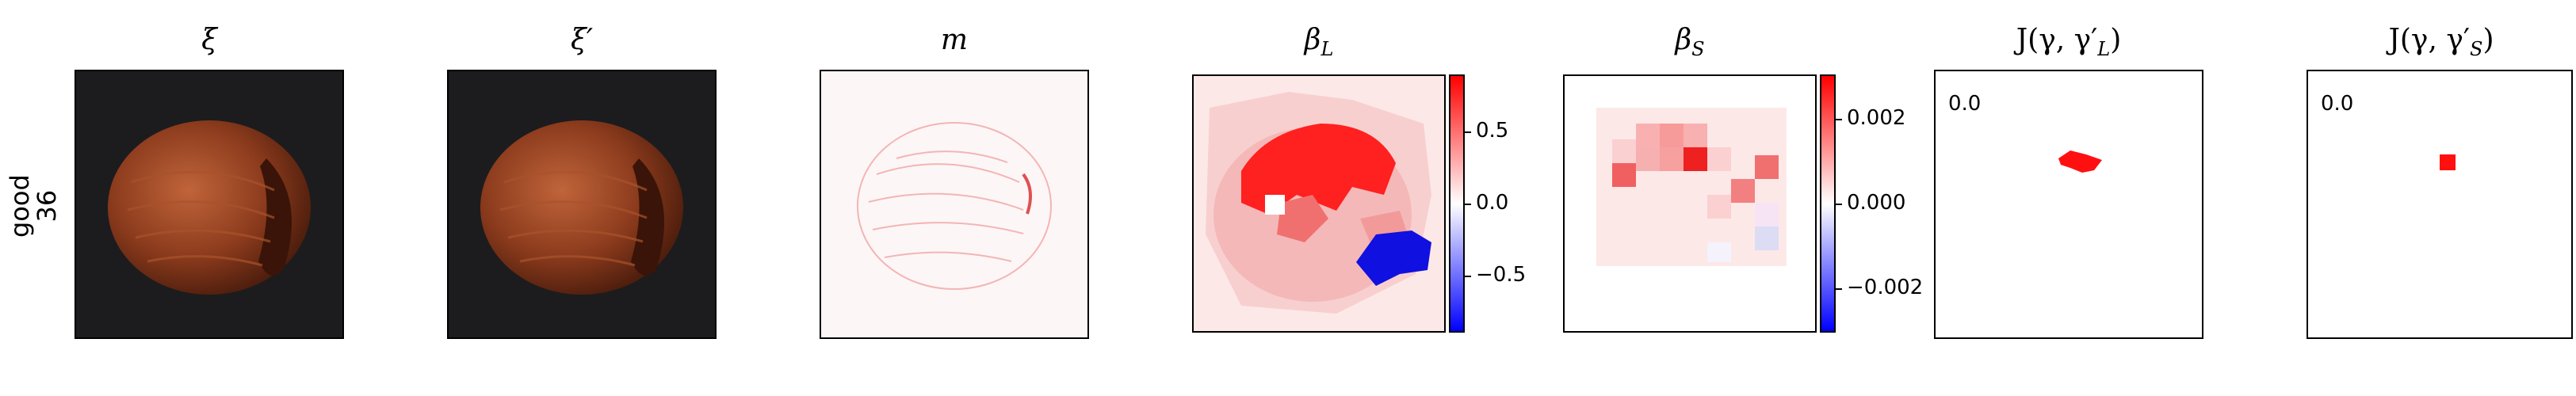 This screenshot has height=396, width=2576. What do you see at coordinates (1327, 49) in the screenshot?
I see `title-beta-L-sub: L` at bounding box center [1327, 49].